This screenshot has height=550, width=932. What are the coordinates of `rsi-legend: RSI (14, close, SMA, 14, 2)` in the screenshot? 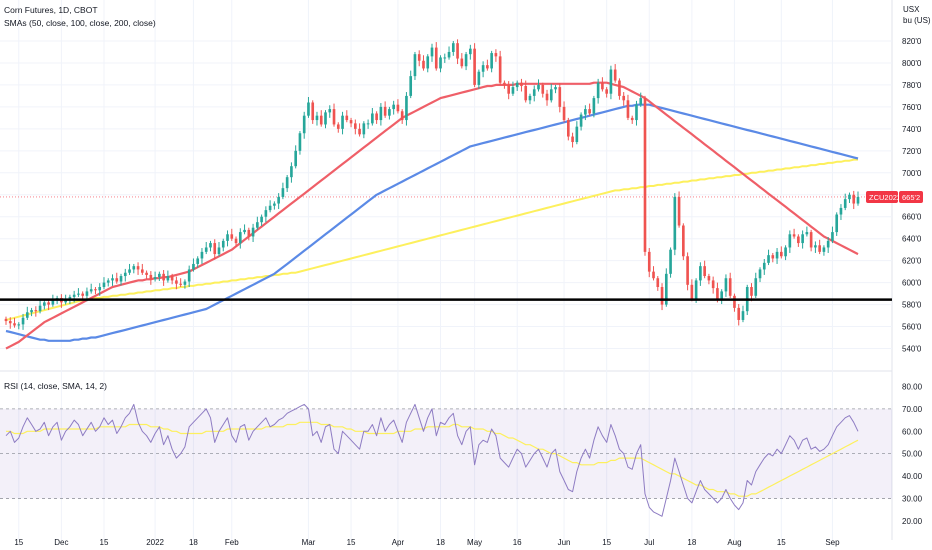 It's located at (55, 386).